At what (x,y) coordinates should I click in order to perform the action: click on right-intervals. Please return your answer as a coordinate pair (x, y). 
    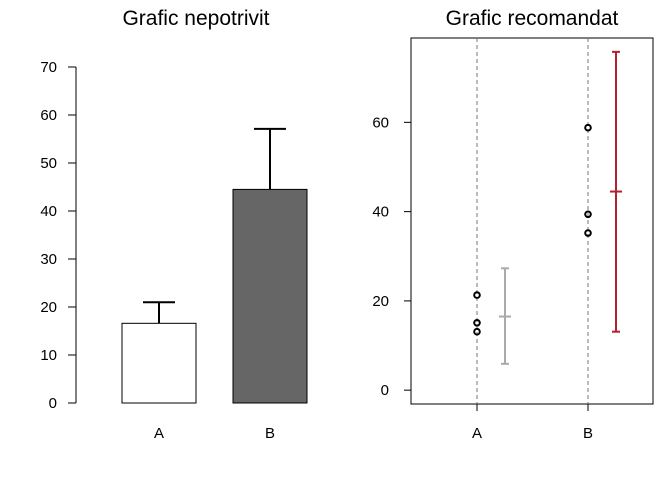
    Looking at the image, I should click on (560, 207).